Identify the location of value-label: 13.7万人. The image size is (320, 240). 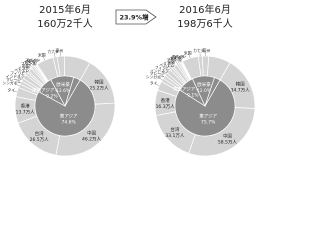
(26, 113).